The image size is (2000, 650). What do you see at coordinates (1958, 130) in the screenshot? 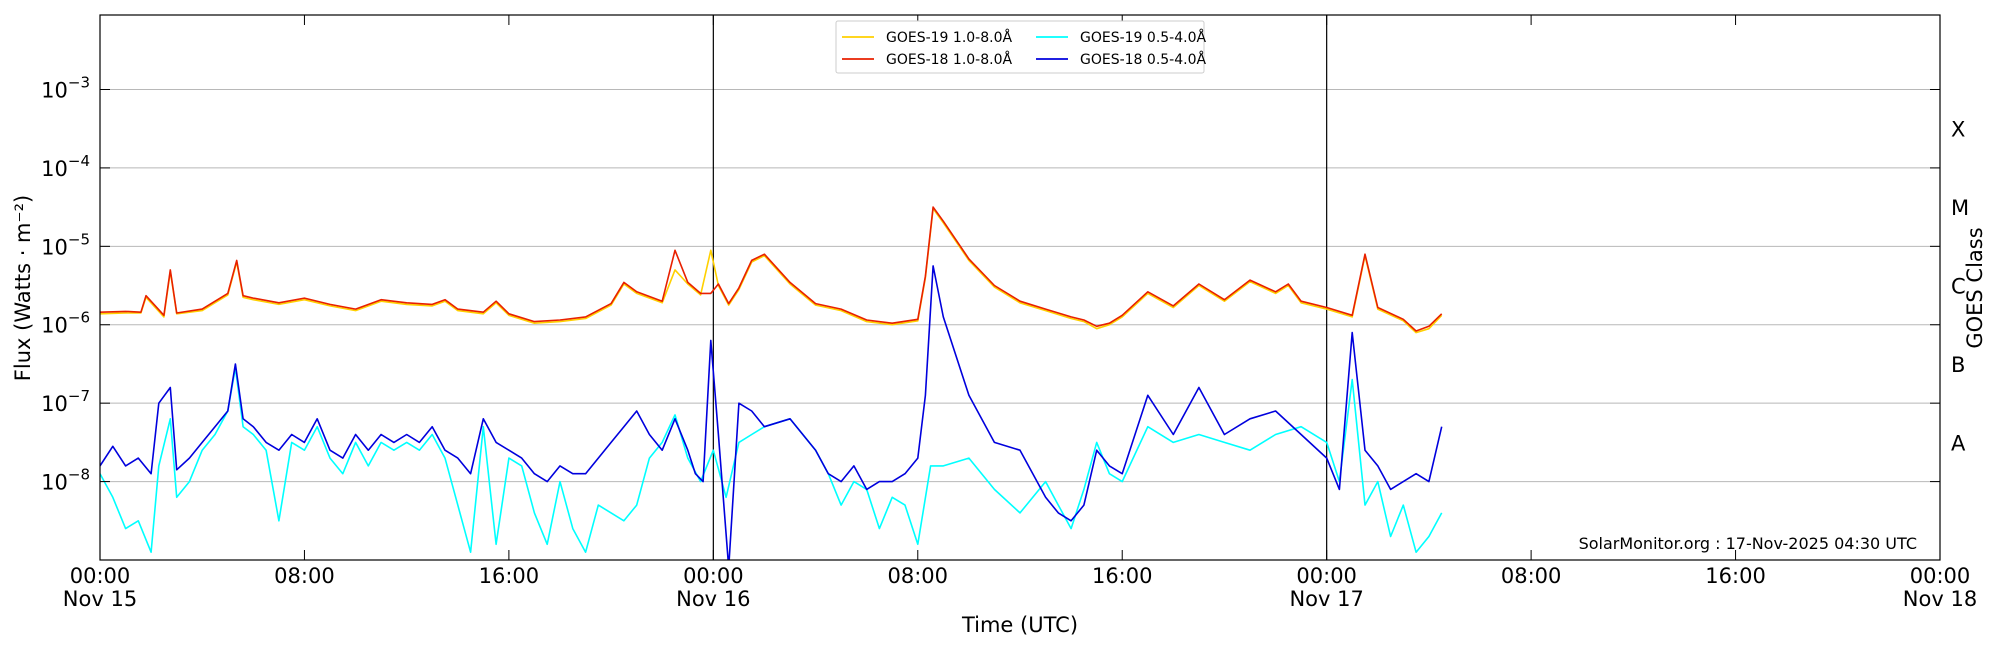
I see `goes-class-label: X` at bounding box center [1958, 130].